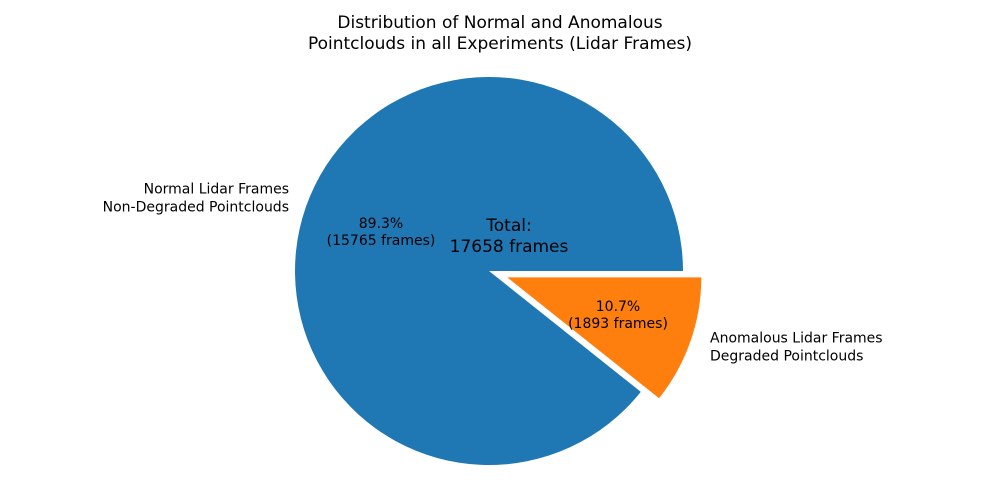  I want to click on pct-label-anomalous: 10.7% (1893 frames), so click(618, 315).